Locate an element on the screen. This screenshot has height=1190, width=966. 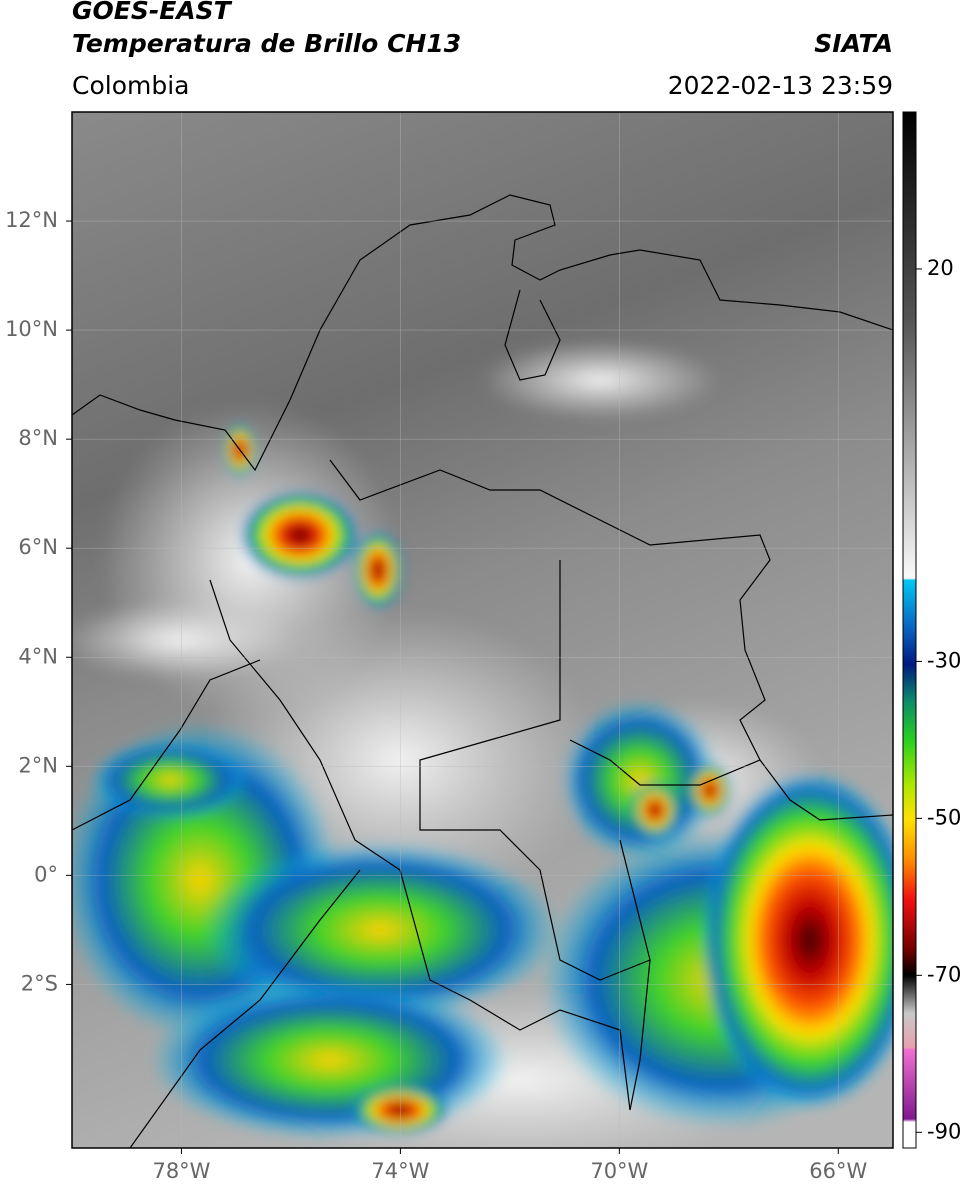
source: SIATA is located at coordinates (853, 43).